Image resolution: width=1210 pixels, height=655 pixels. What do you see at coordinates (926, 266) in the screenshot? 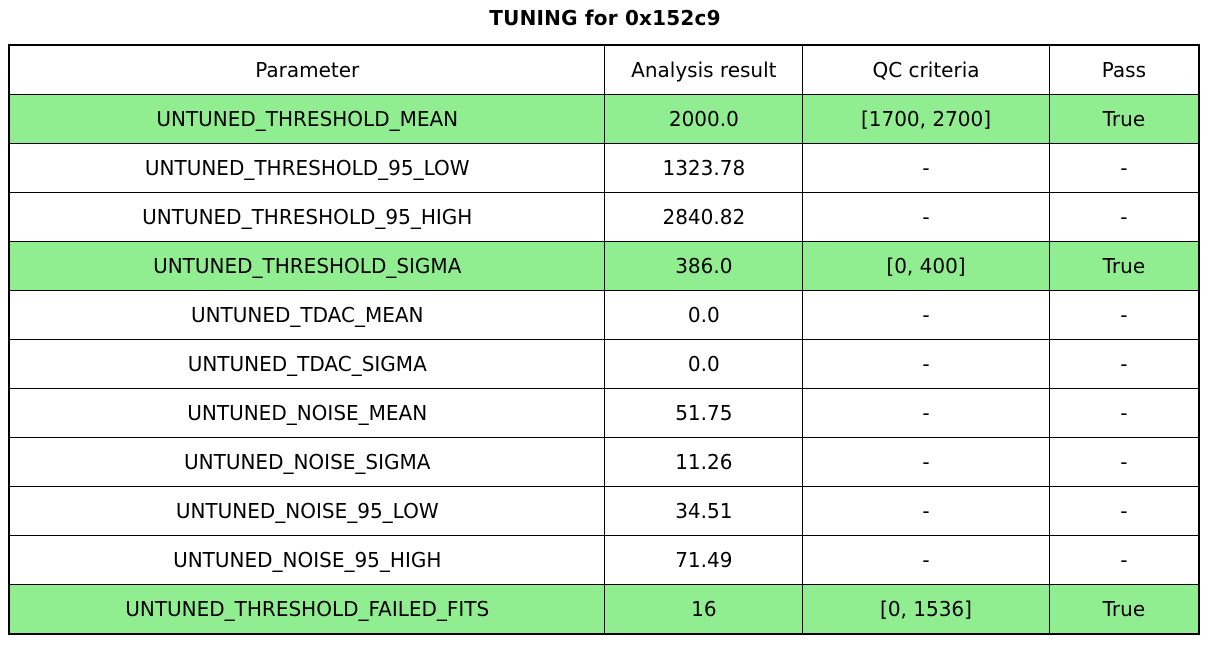
I see `cell-qc-criteria: [0, 400]` at bounding box center [926, 266].